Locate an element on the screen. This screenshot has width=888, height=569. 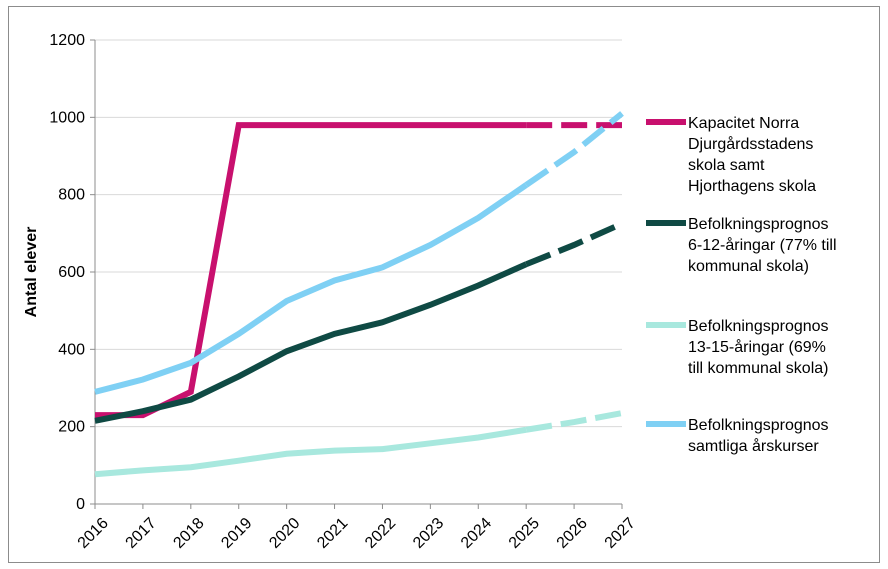
y-tick-label: 0 is located at coordinates (80, 504).